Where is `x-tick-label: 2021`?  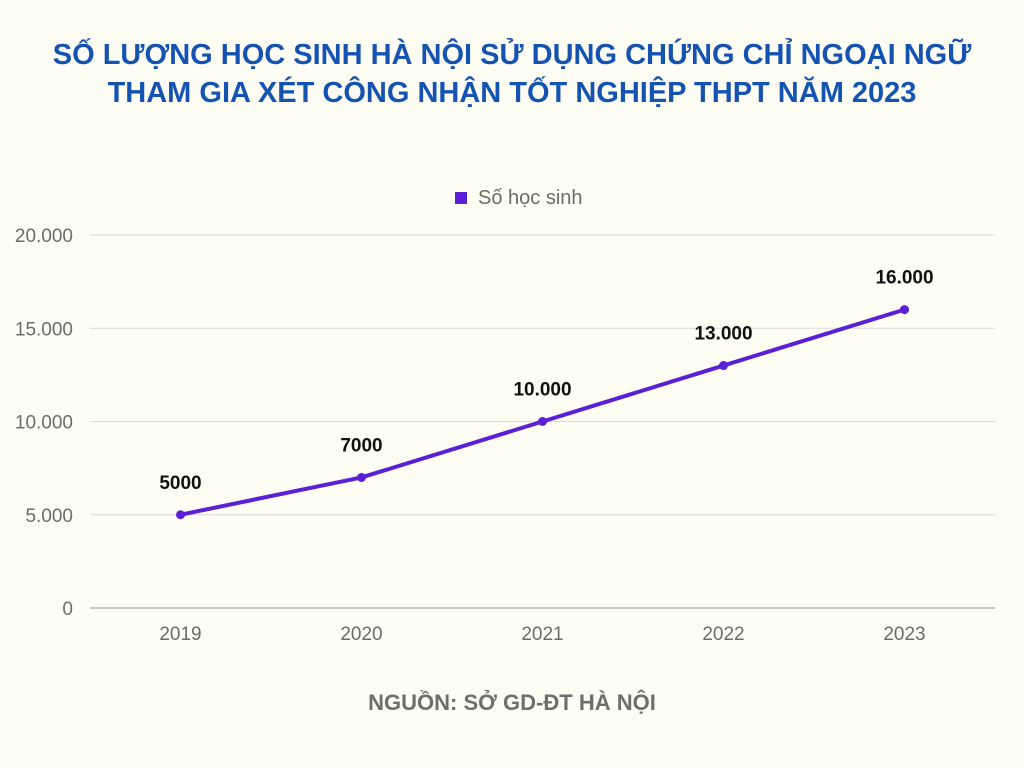 x-tick-label: 2021 is located at coordinates (542, 634).